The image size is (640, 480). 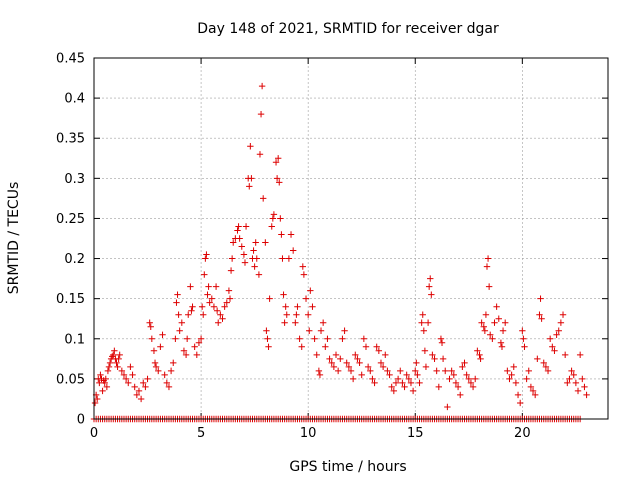 I want to click on x-tick-label: 5, so click(x=201, y=433).